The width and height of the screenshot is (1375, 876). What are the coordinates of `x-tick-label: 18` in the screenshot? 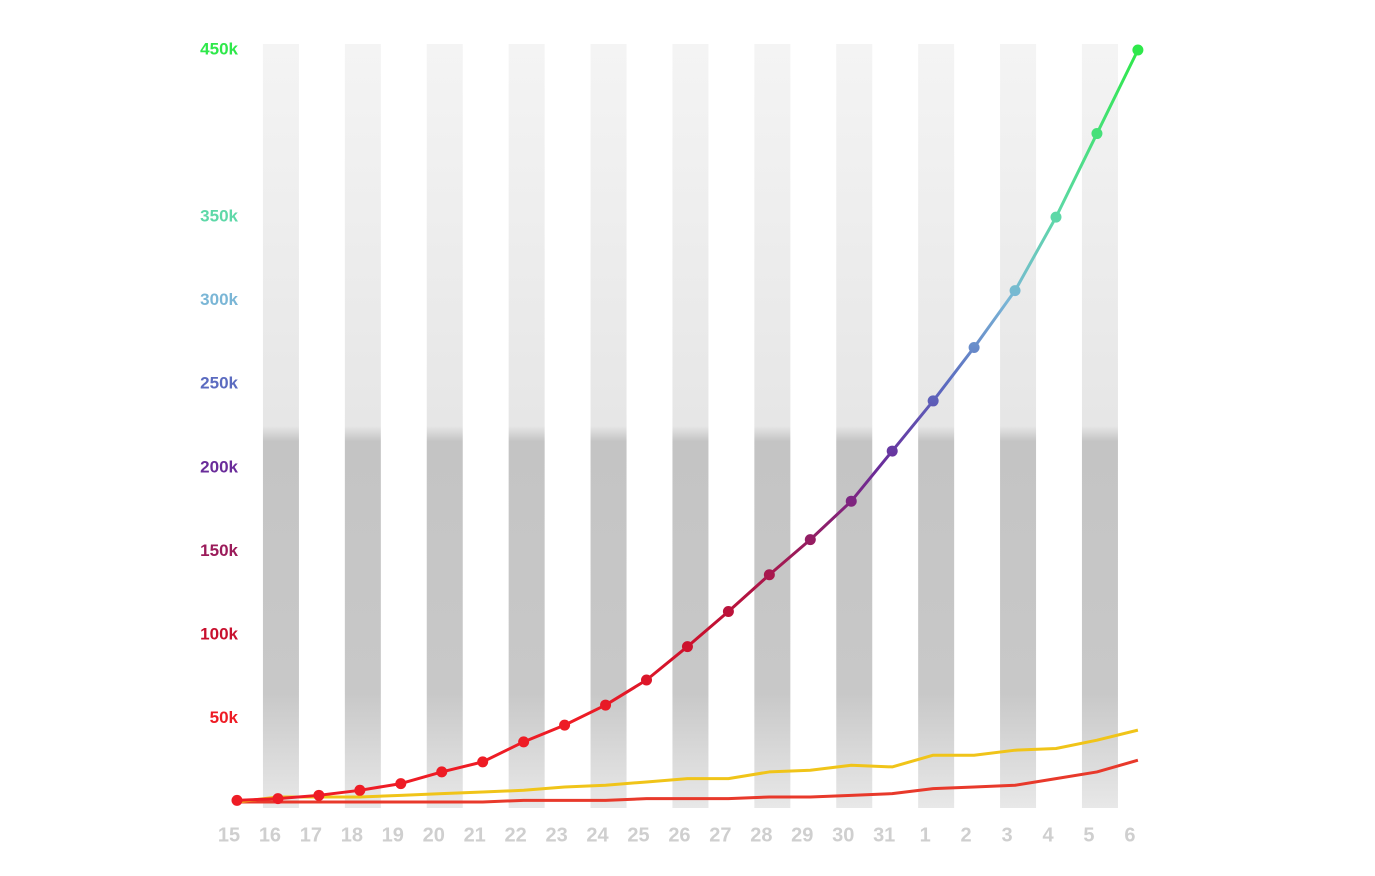 It's located at (352, 835).